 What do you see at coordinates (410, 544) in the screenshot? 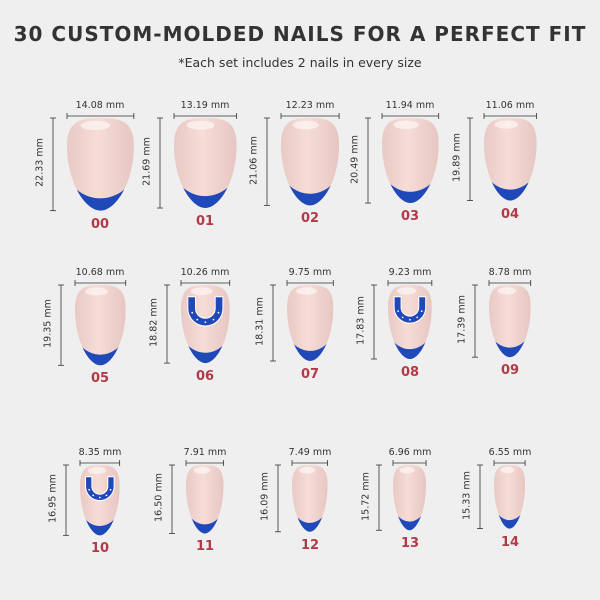
I see `nail-size-number: 13` at bounding box center [410, 544].